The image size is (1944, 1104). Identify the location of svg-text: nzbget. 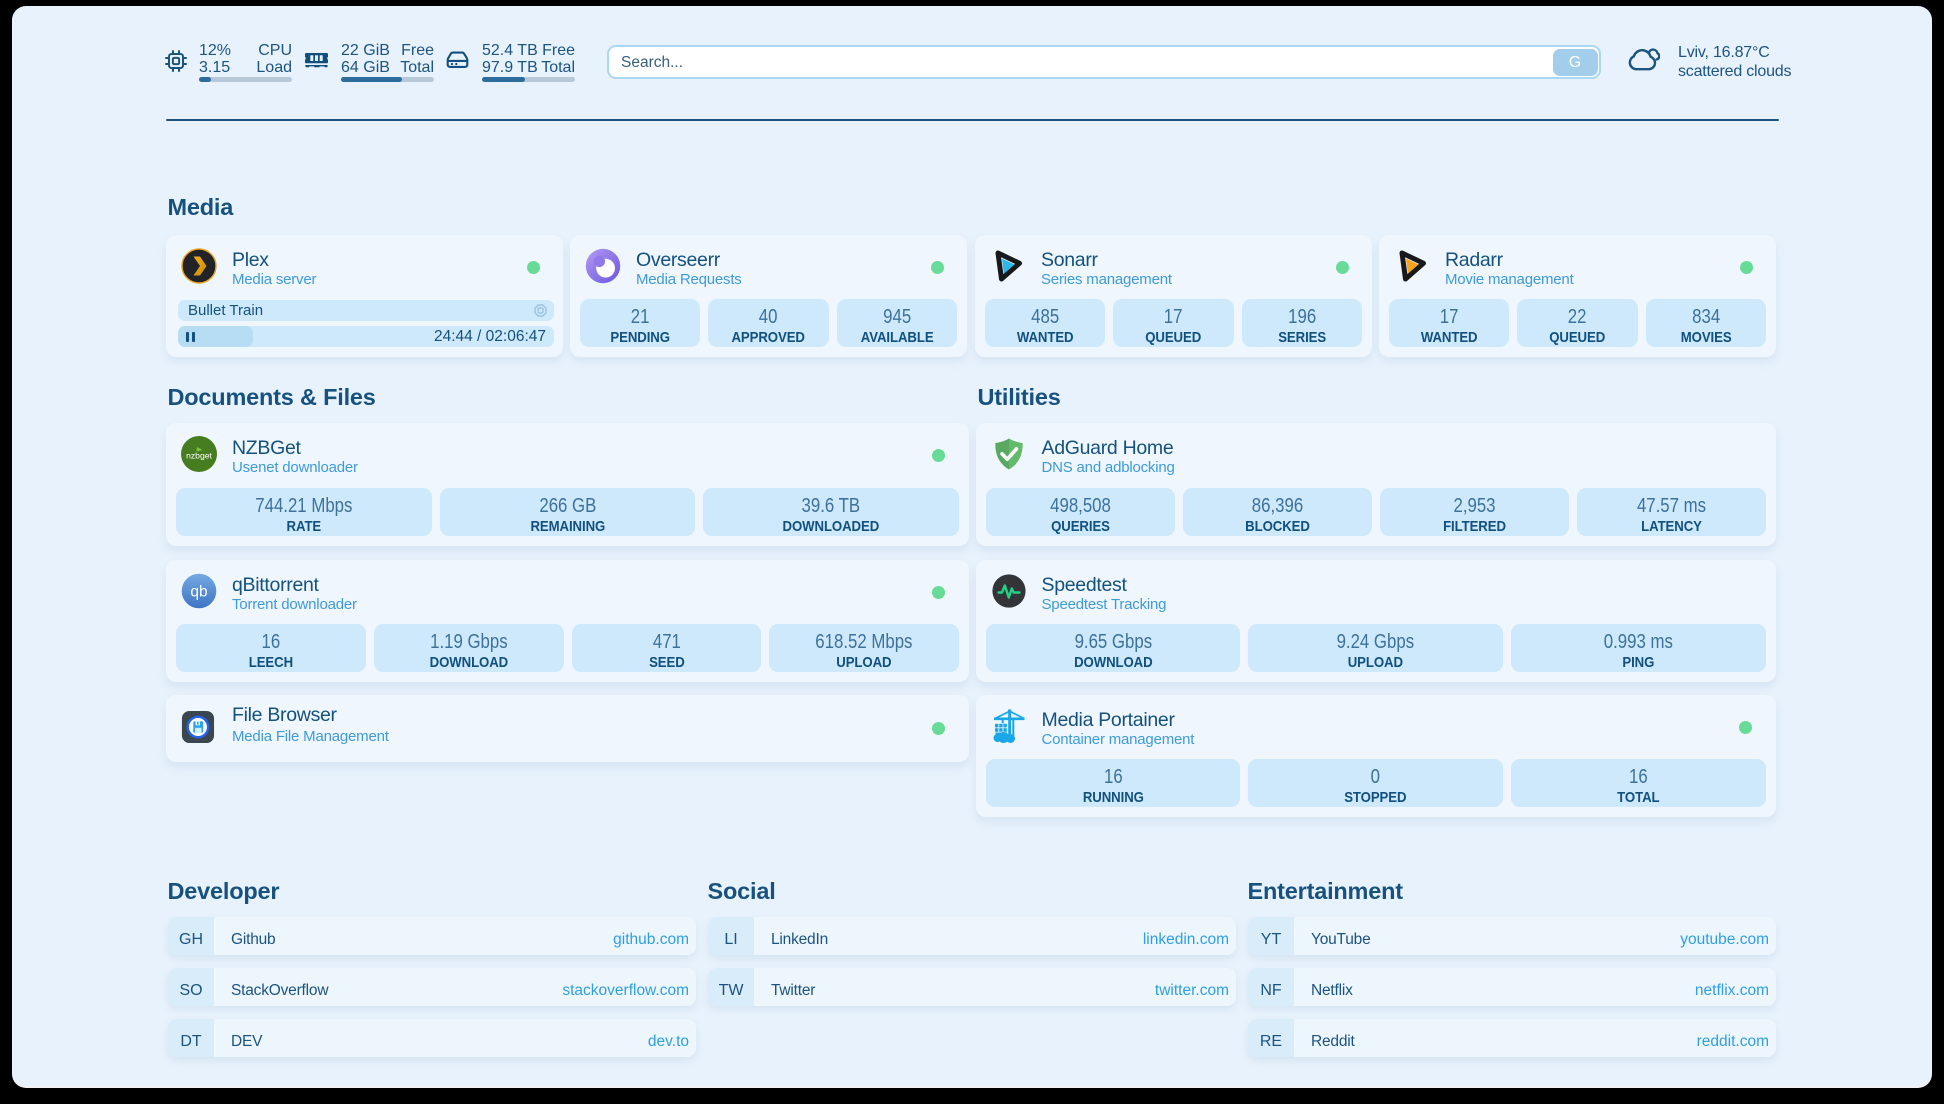
(199, 456).